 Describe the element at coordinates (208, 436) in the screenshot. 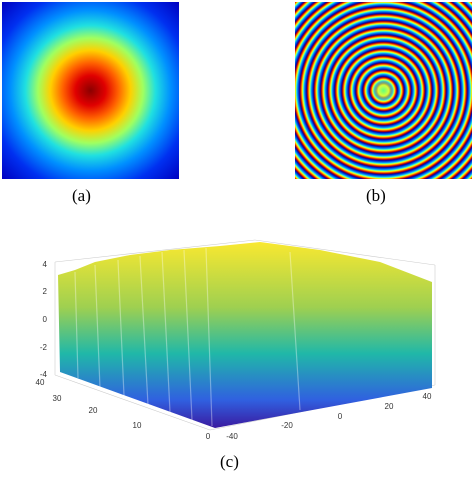

I see `y-tick-label: 0` at that location.